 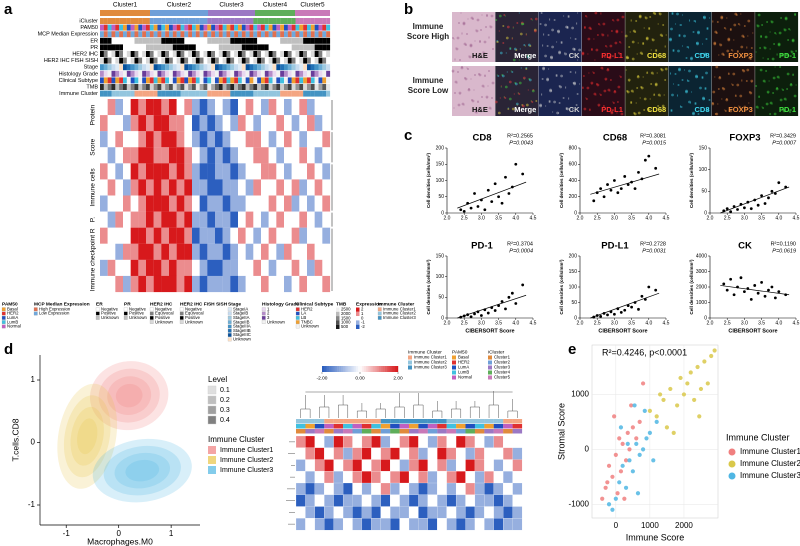 I want to click on legend-label: Immune Cluster1, so click(x=430, y=357).